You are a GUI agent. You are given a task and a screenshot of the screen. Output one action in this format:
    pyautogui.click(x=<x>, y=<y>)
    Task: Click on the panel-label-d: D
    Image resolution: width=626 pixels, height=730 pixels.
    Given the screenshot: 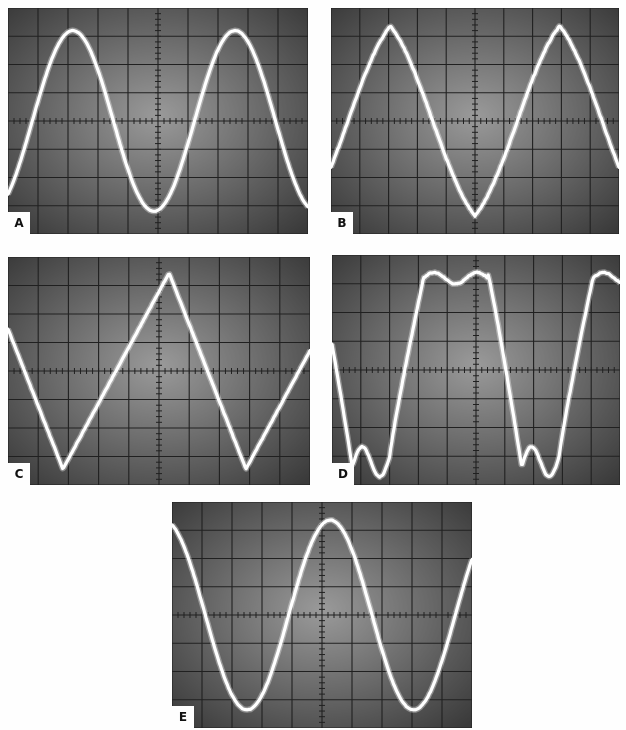 What is the action you would take?
    pyautogui.click(x=343, y=474)
    